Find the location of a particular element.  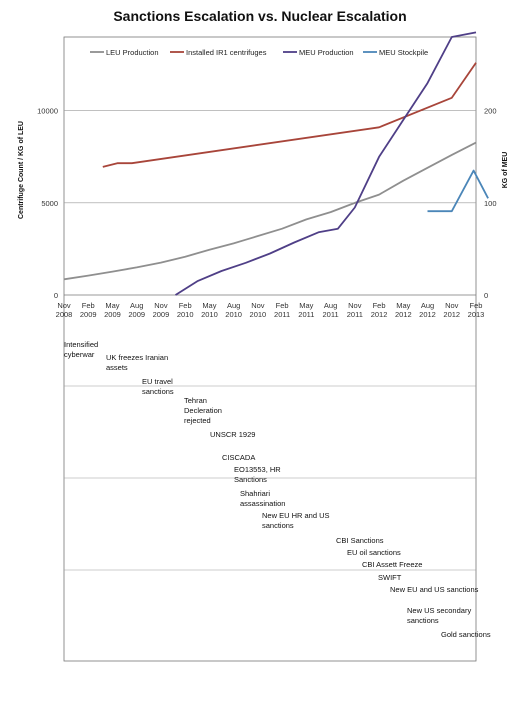

y-left-label: Centrifuge Count / KG of LEU is located at coordinates (21, 170).